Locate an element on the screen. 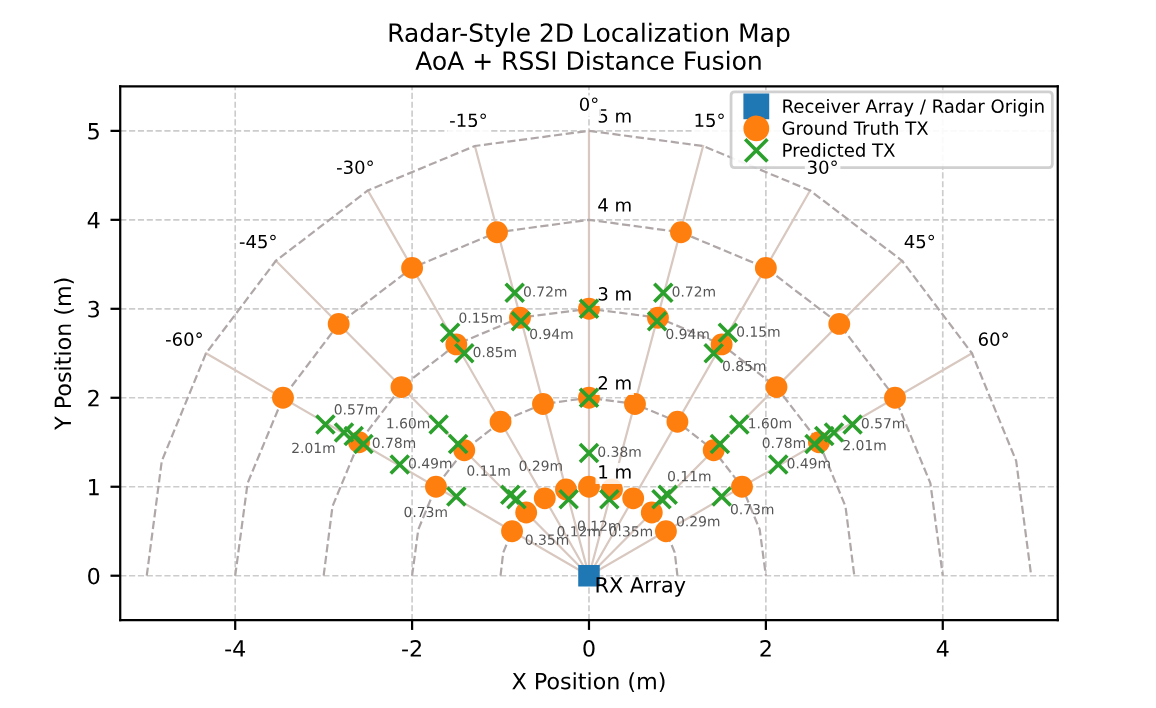 The image size is (1156, 708). annotation: 4 m is located at coordinates (614, 205).